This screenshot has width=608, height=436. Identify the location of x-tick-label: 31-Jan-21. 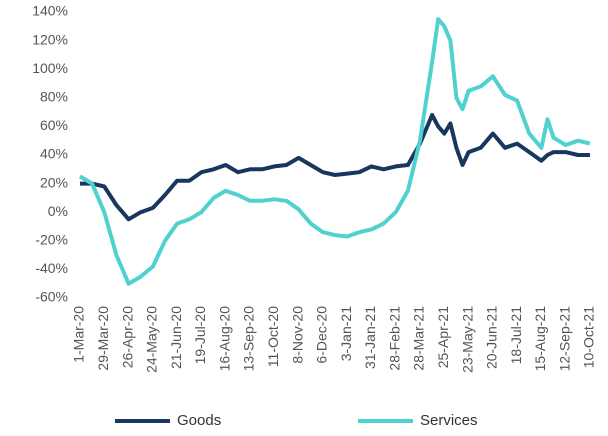
(370, 337).